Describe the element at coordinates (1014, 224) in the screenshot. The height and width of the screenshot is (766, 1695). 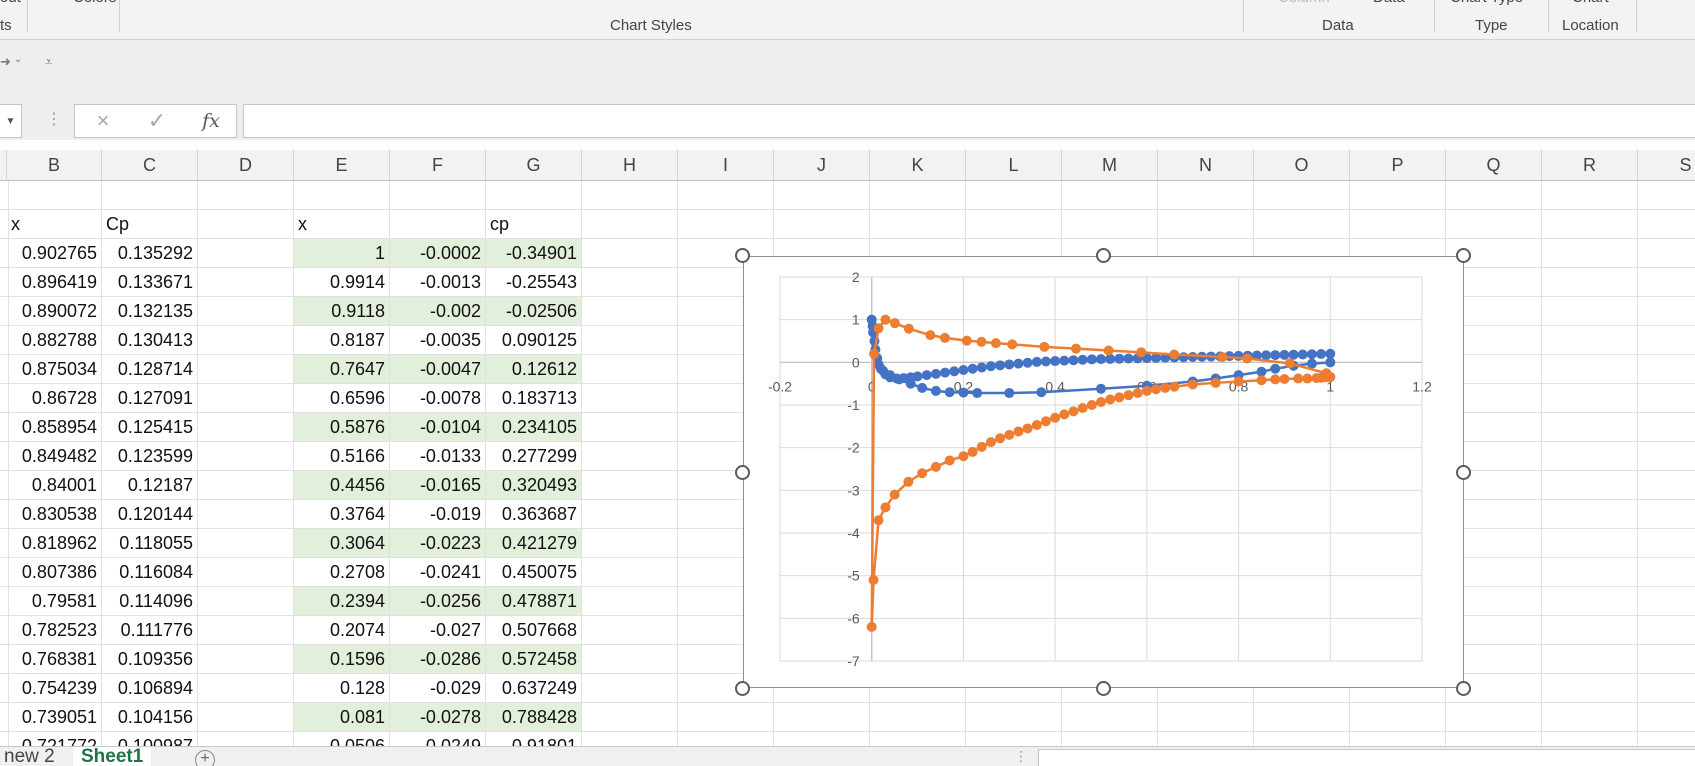
I see `cell-l` at that location.